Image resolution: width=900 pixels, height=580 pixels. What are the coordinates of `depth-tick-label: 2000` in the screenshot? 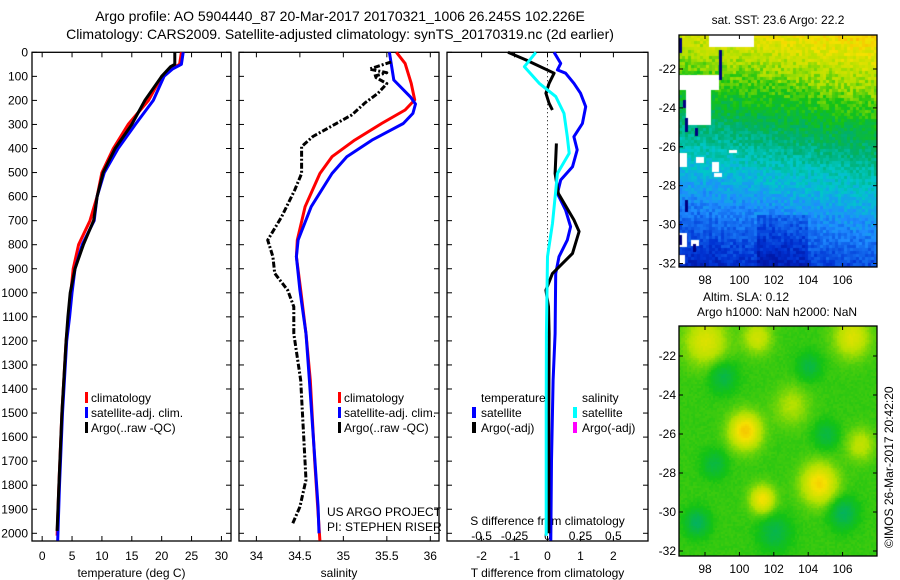 It's located at (14, 533).